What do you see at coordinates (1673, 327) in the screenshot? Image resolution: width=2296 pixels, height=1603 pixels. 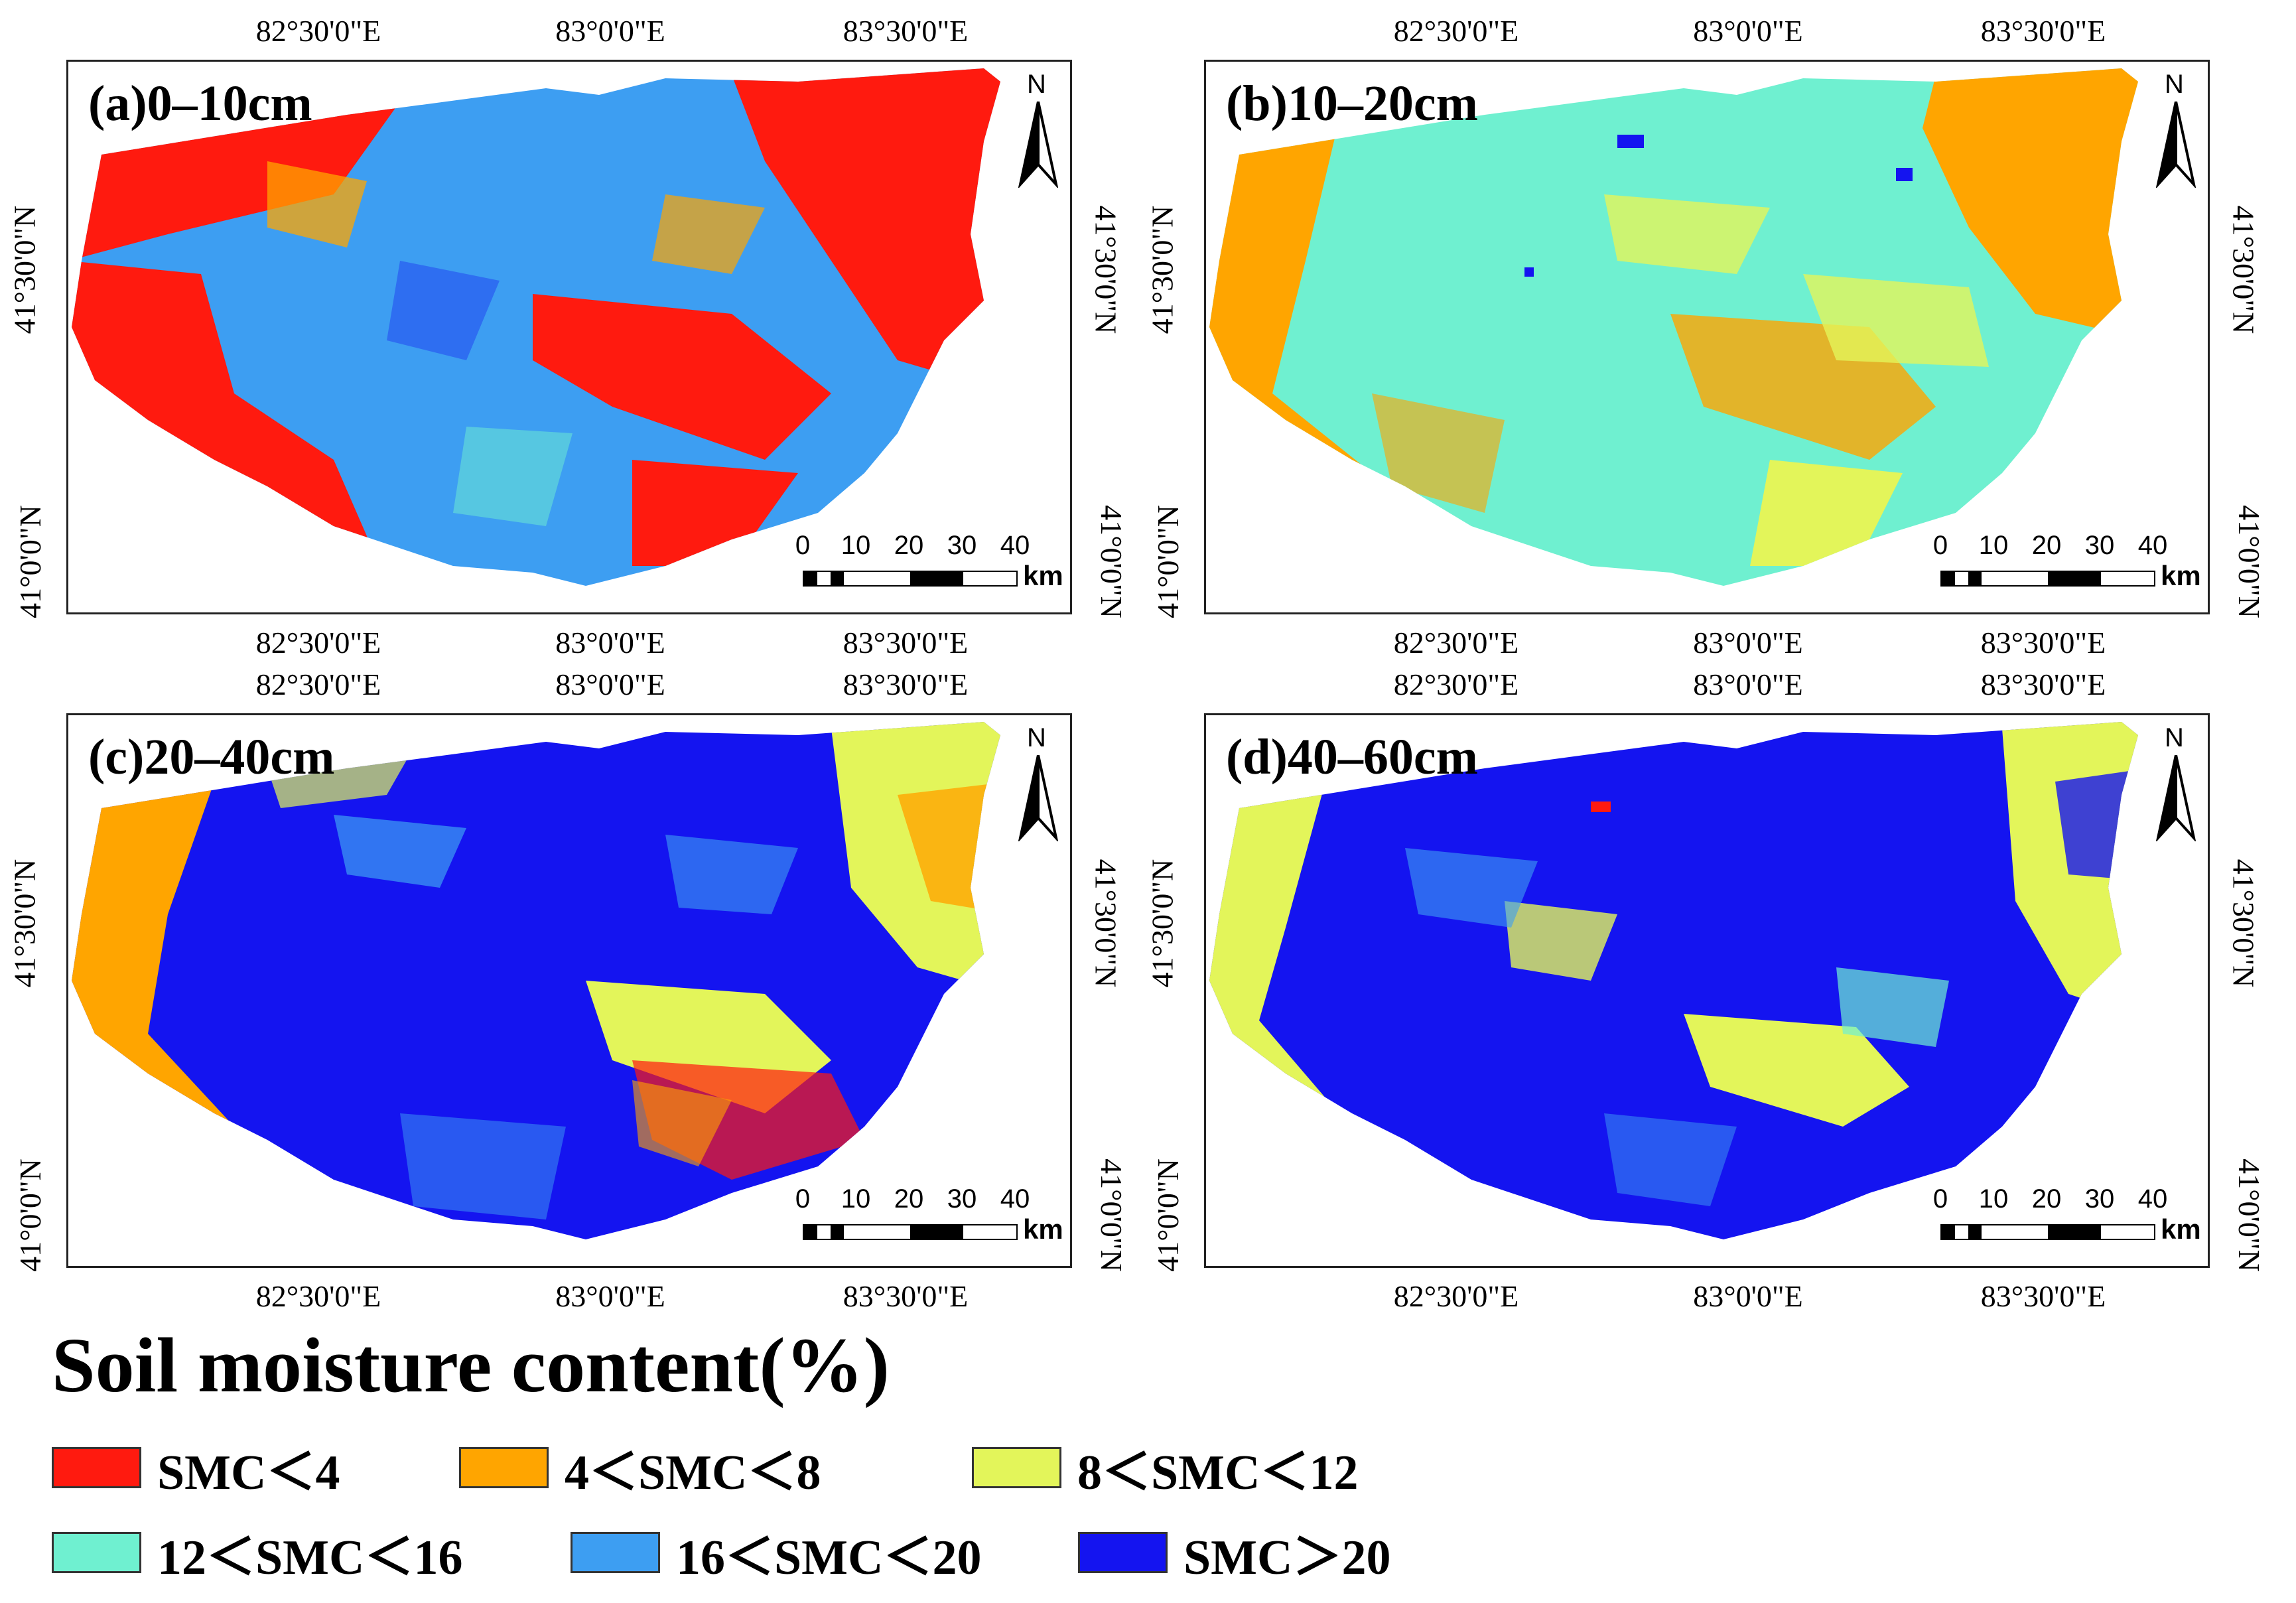 I see `soil-moisture-raster-b` at bounding box center [1673, 327].